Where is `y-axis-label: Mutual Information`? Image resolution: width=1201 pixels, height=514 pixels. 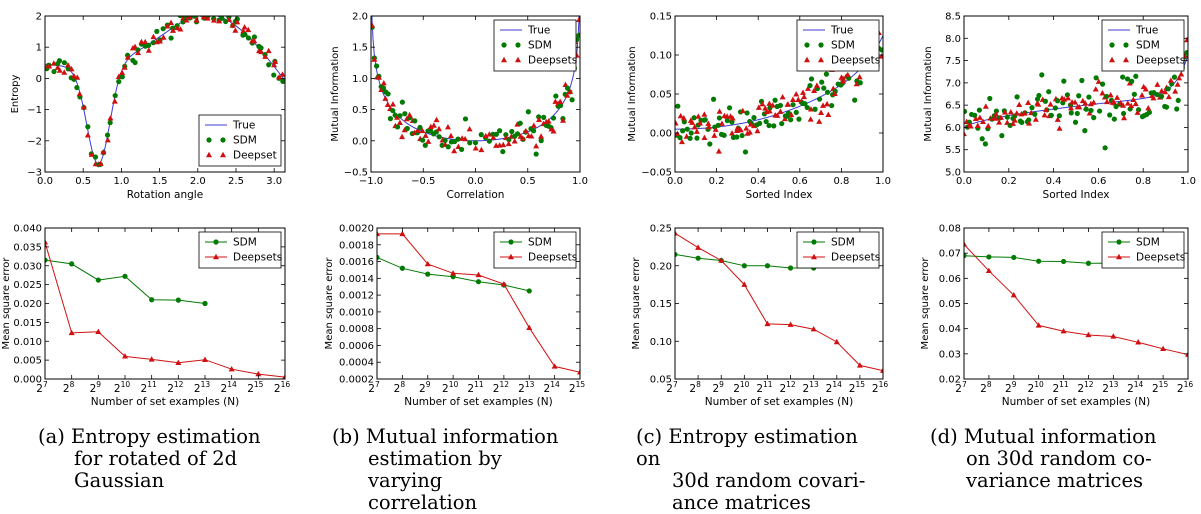
y-axis-label: Mutual Information is located at coordinates (335, 93).